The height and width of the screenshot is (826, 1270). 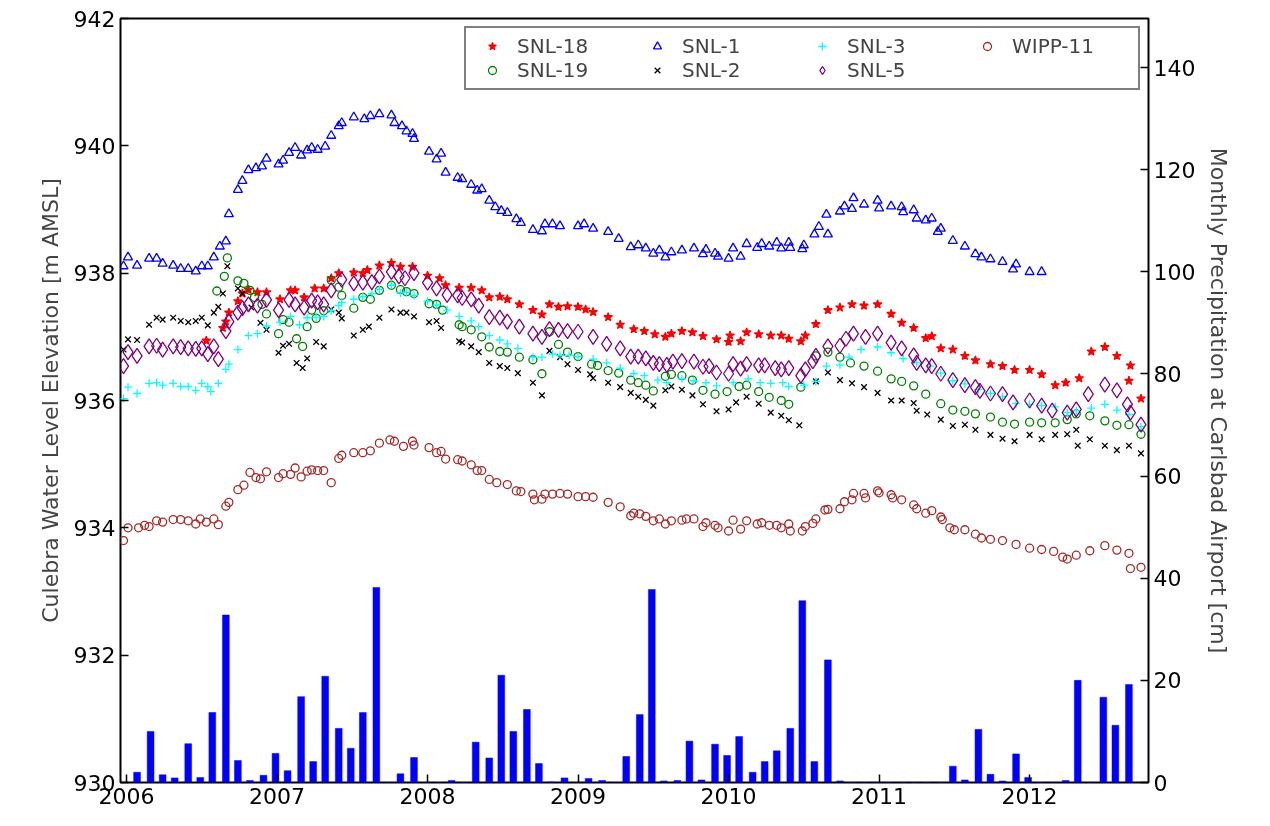 What do you see at coordinates (1167, 579) in the screenshot?
I see `y2-tick-label: 40` at bounding box center [1167, 579].